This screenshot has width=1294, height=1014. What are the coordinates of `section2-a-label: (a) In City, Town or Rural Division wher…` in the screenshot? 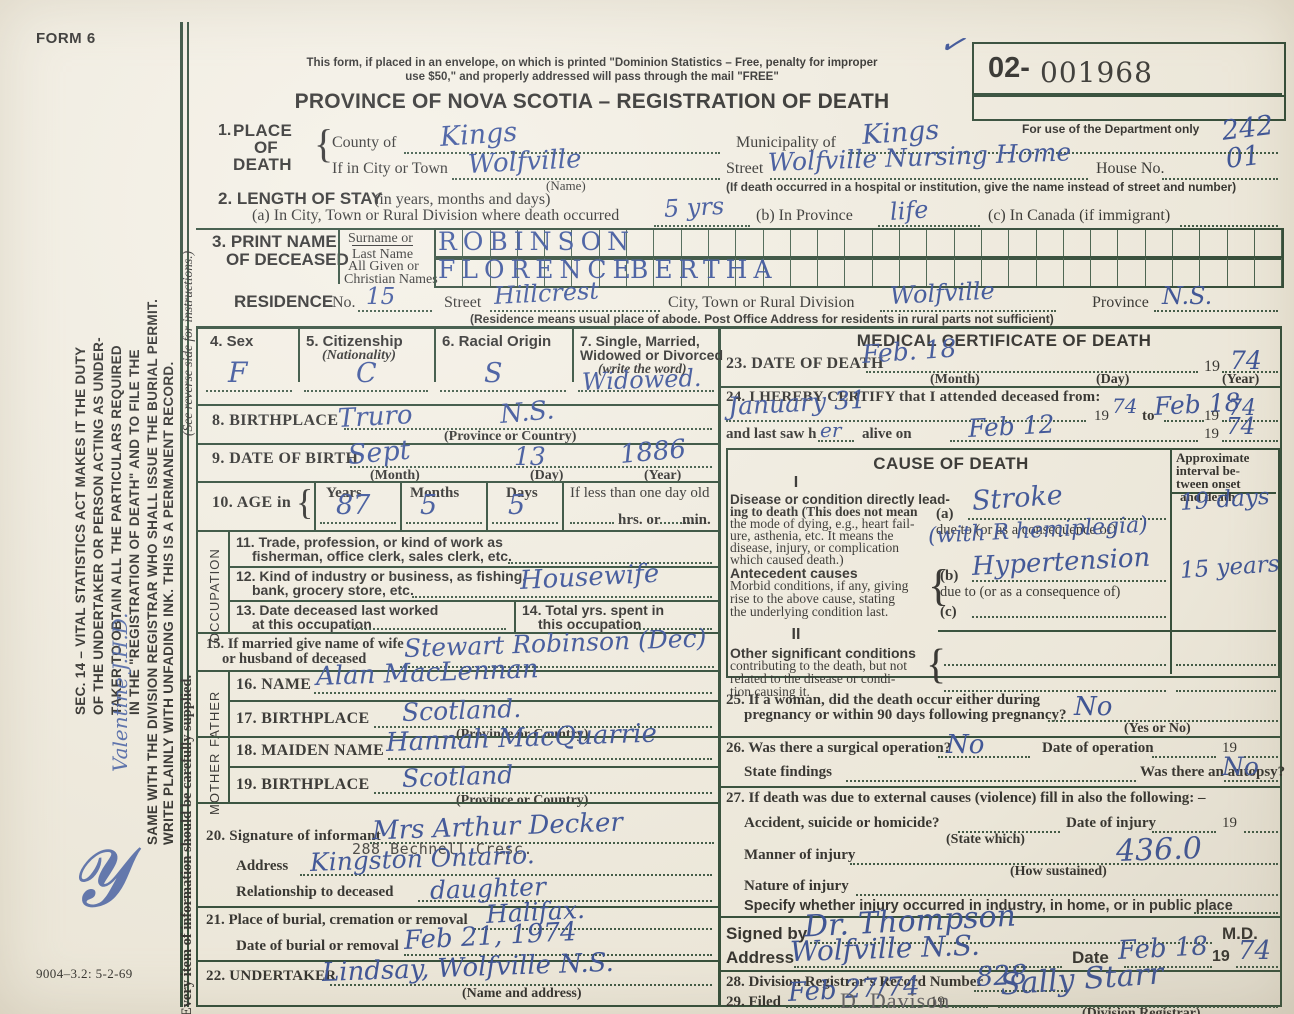 It's located at (436, 215).